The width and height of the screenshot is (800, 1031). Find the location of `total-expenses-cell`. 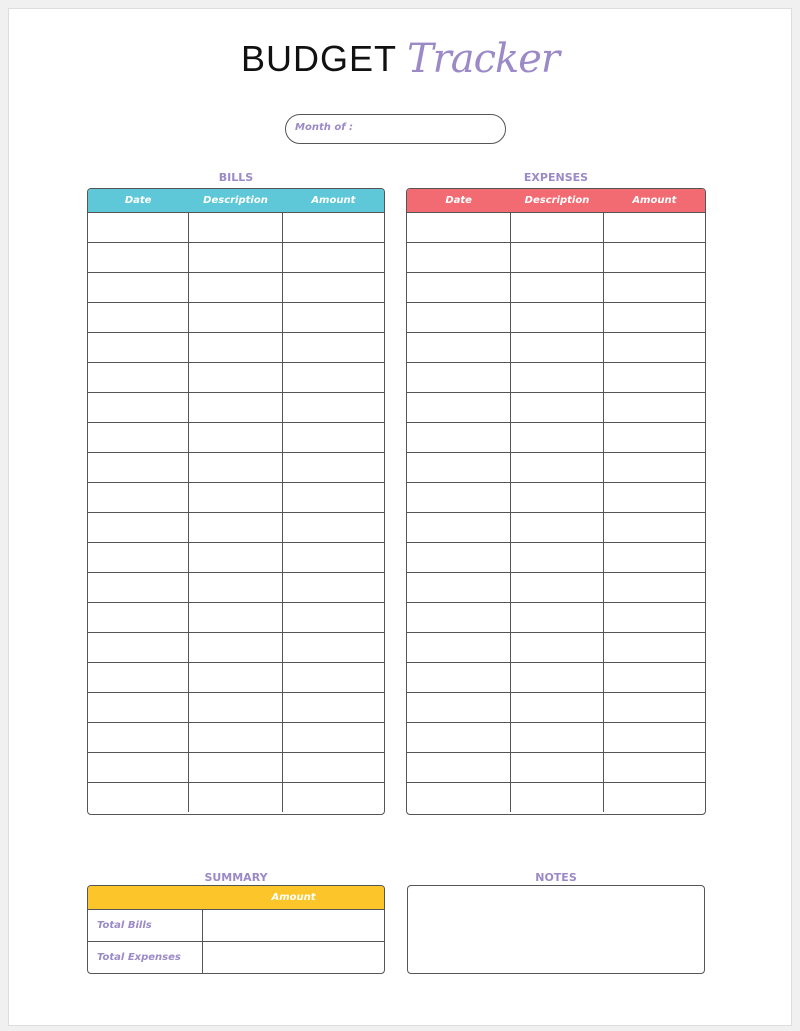

total-expenses-cell is located at coordinates (293, 957).